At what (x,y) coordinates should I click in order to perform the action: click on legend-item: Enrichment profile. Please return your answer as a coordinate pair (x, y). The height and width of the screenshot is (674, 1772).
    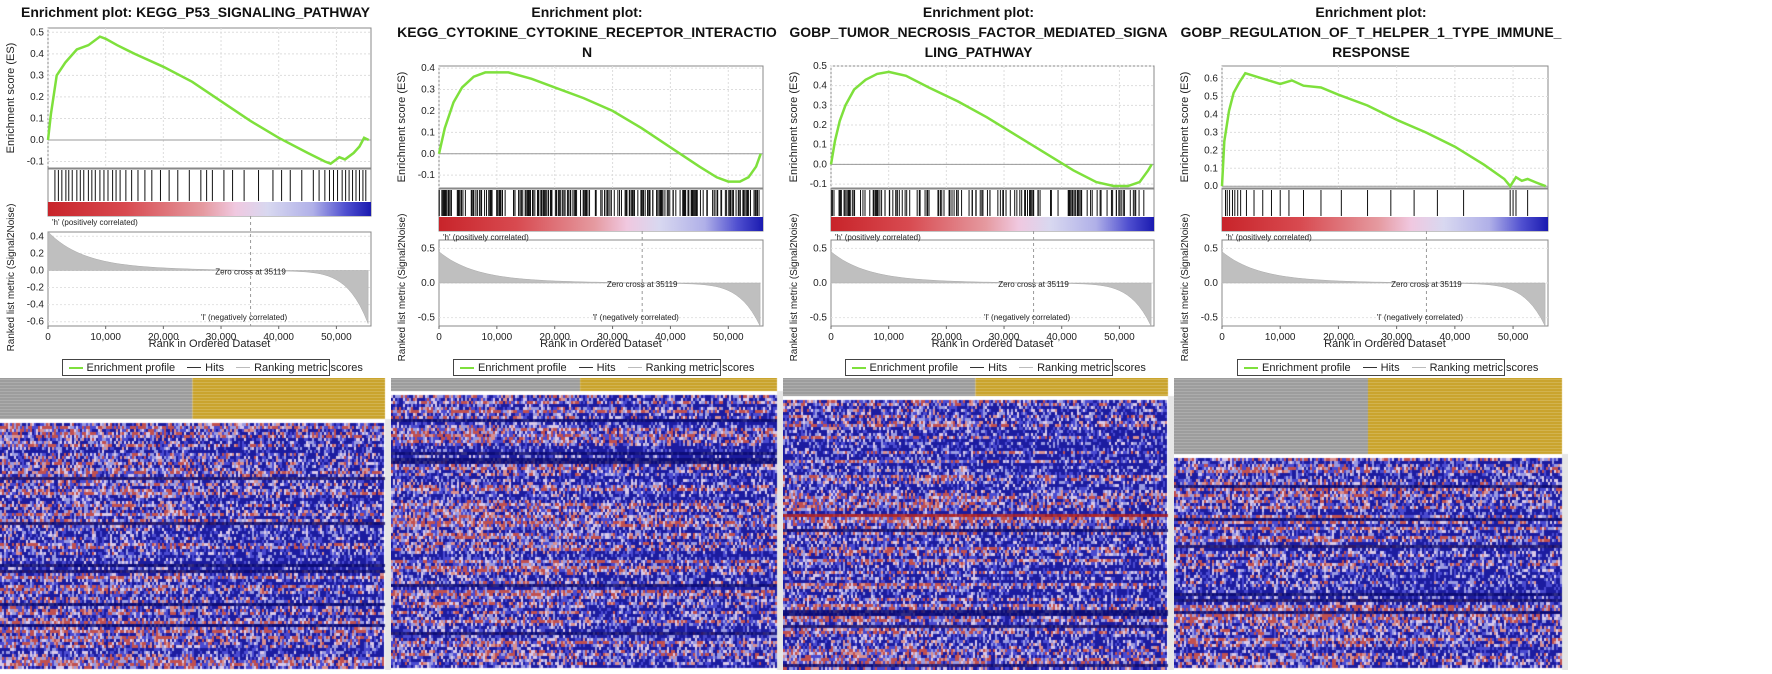
    Looking at the image, I should click on (1297, 368).